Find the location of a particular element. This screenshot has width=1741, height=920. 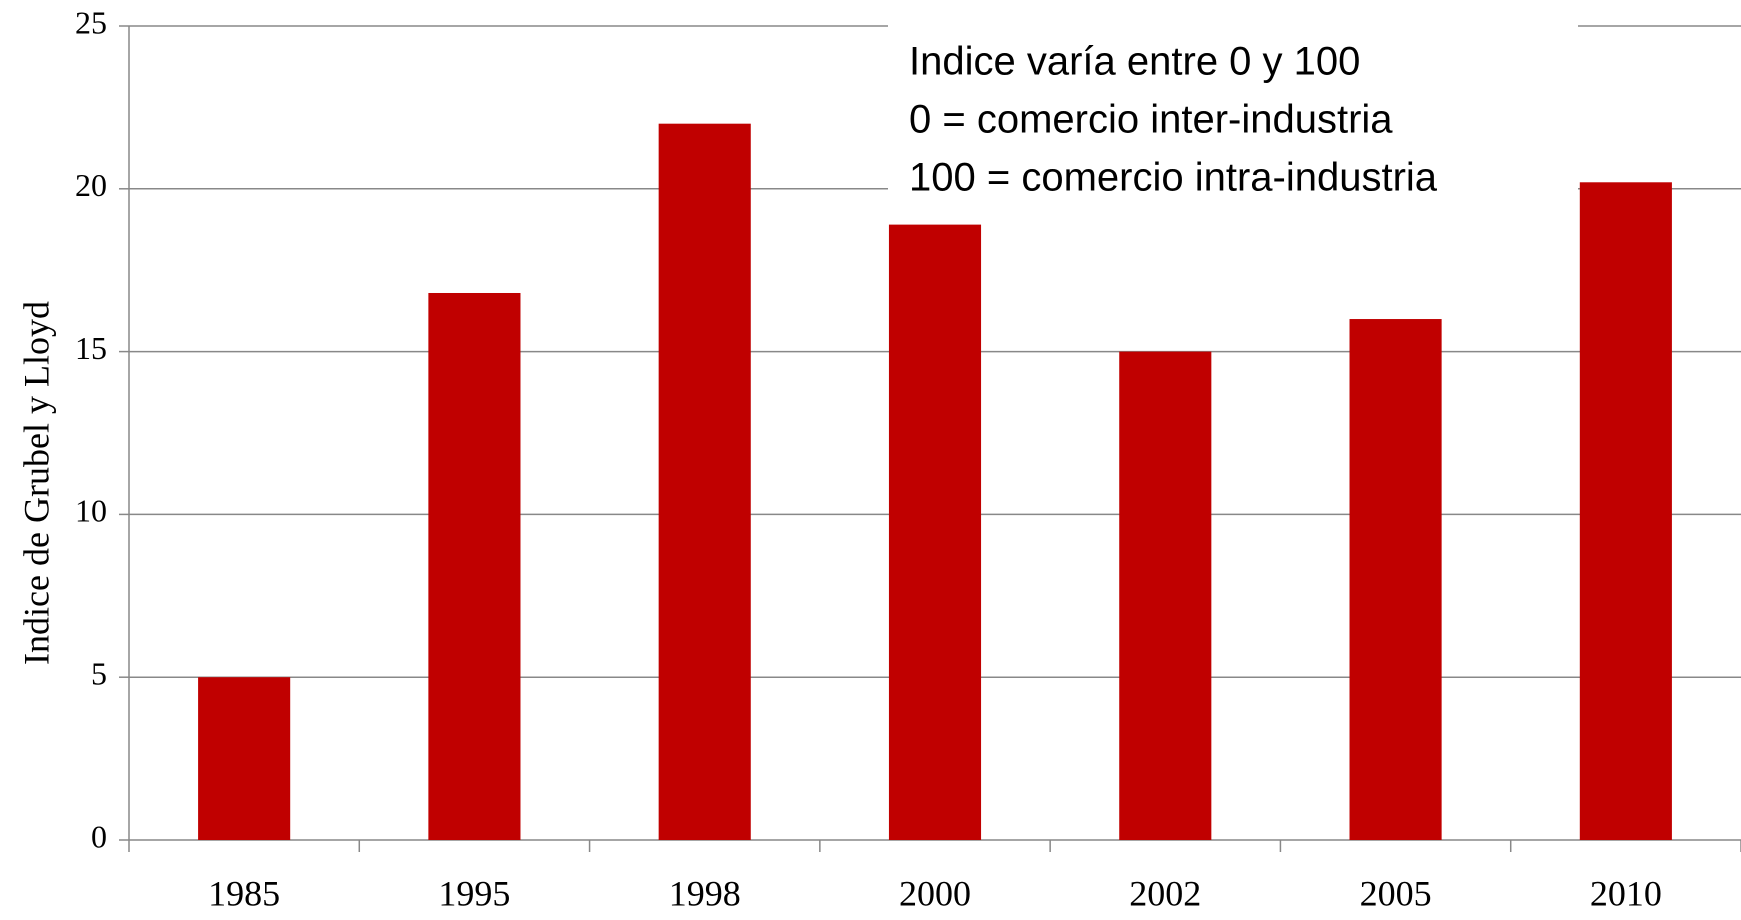

y-tick-label: 5 is located at coordinates (99, 674).